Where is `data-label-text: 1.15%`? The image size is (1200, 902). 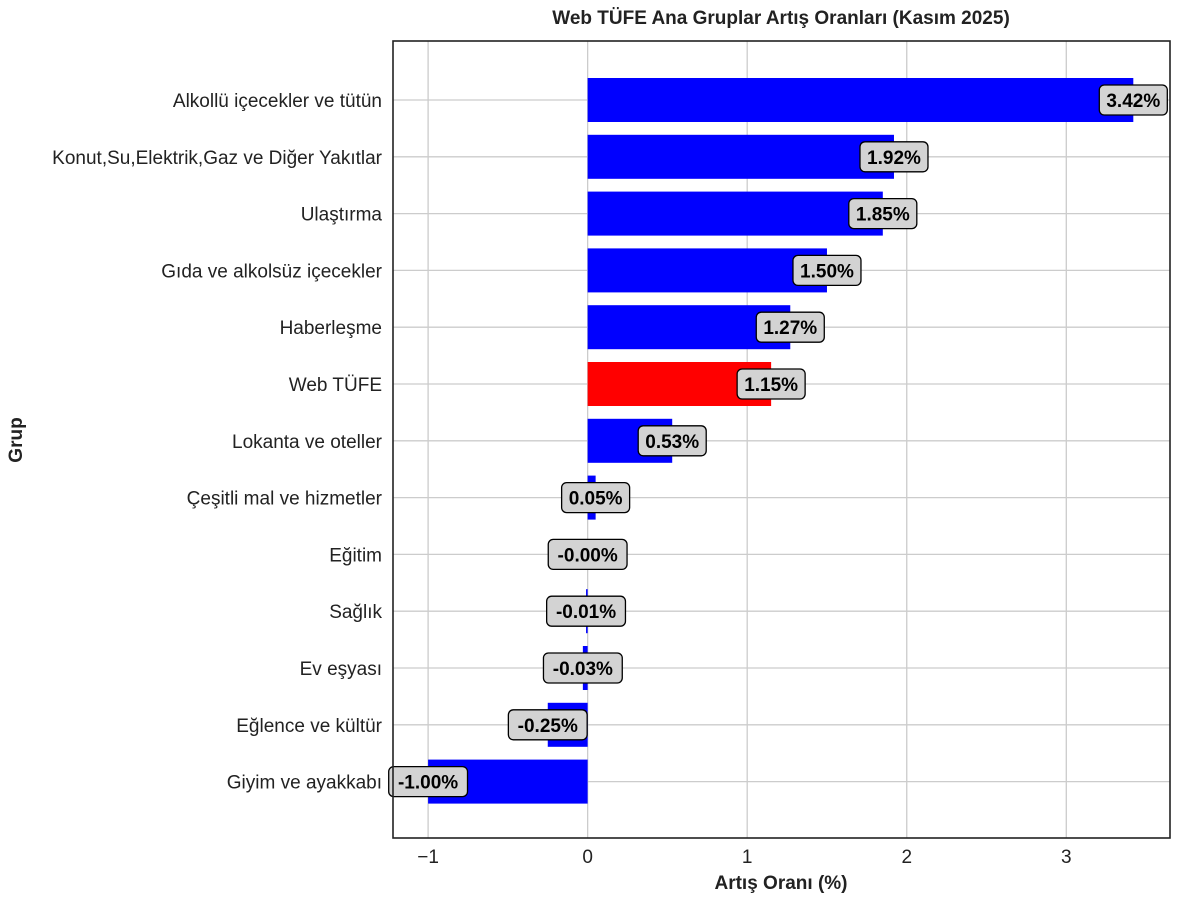 data-label-text: 1.15% is located at coordinates (771, 385).